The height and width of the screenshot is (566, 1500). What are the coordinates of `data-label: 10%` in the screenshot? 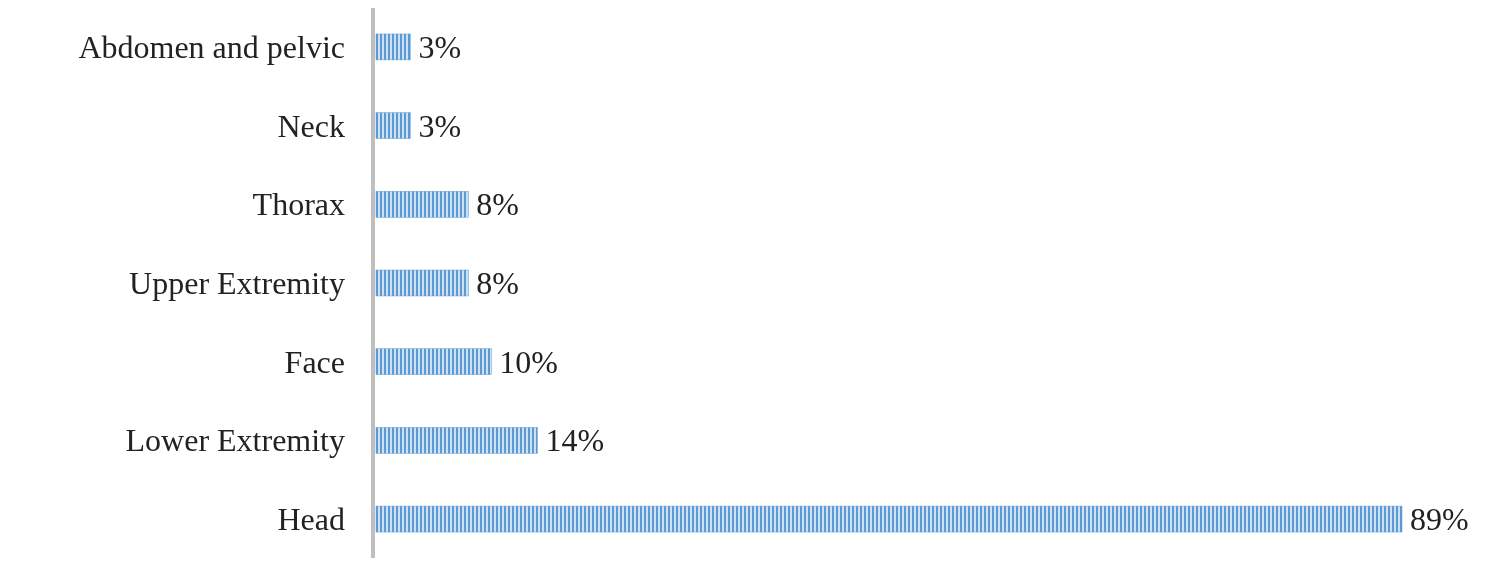 It's located at (528, 361).